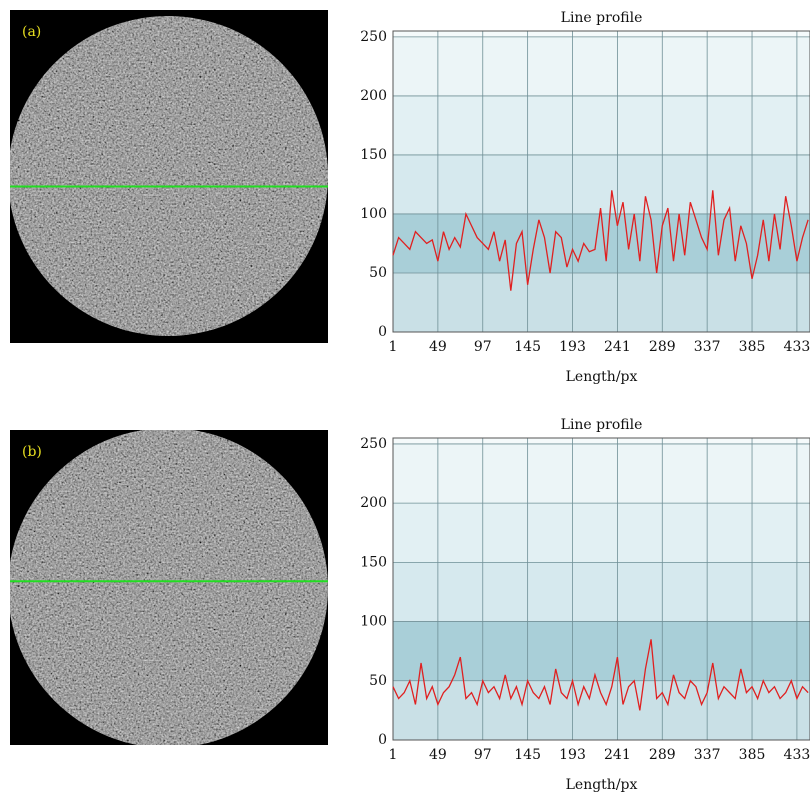 This screenshot has height=798, width=810. Describe the element at coordinates (31, 32) in the screenshot. I see `panel-label: (a)` at that location.